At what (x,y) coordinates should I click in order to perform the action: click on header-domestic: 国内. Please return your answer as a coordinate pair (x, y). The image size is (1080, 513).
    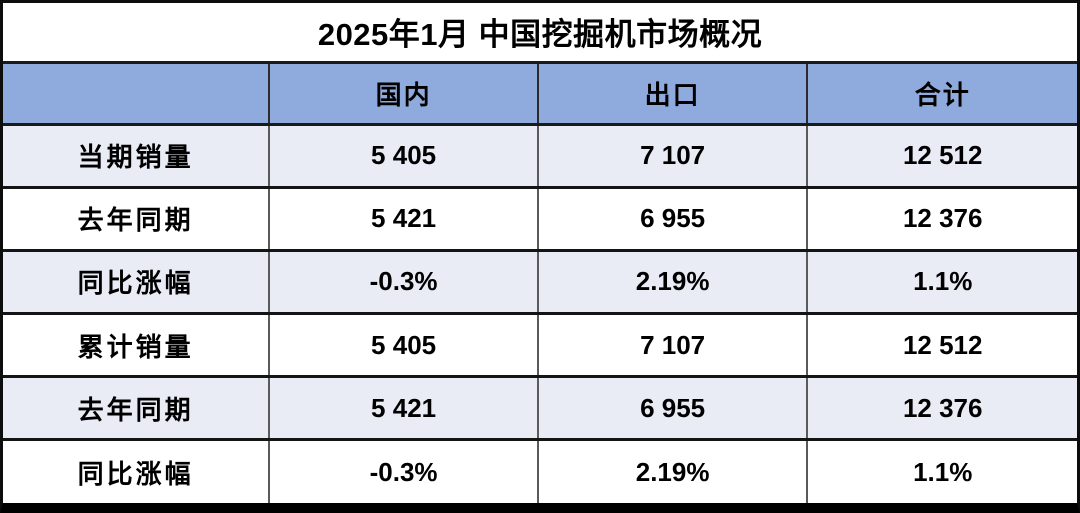
    Looking at the image, I should click on (403, 94).